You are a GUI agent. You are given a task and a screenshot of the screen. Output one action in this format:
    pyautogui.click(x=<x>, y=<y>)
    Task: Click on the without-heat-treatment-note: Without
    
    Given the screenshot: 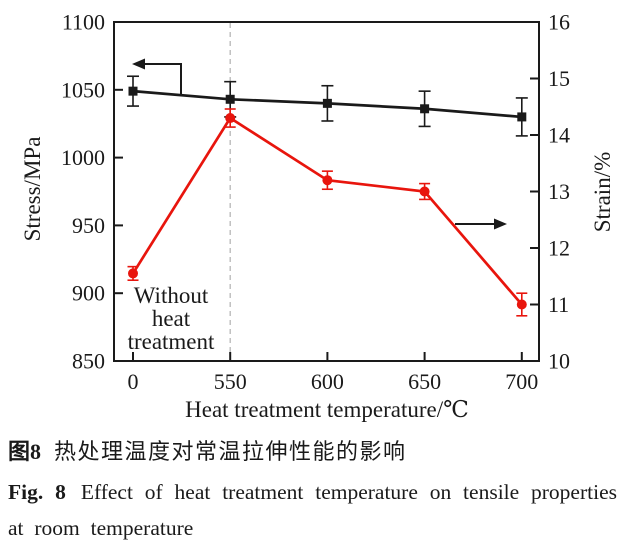 What is the action you would take?
    pyautogui.click(x=171, y=295)
    